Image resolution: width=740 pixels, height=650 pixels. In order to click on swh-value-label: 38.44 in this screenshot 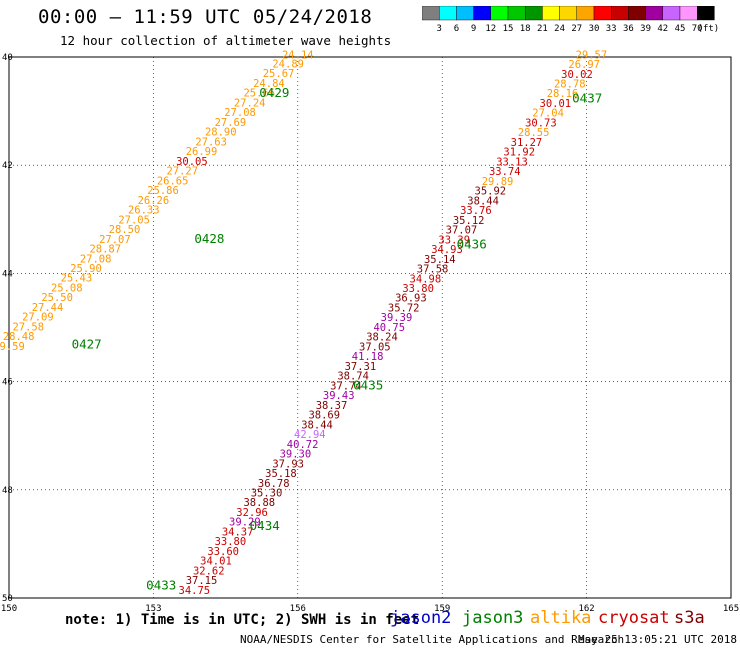, I will do `click(483, 201)`.